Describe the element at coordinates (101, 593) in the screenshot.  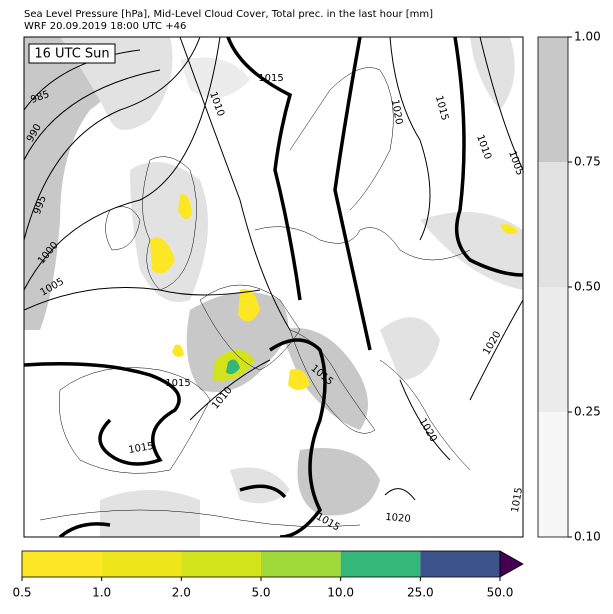
I see `tick-label: 1.0` at that location.